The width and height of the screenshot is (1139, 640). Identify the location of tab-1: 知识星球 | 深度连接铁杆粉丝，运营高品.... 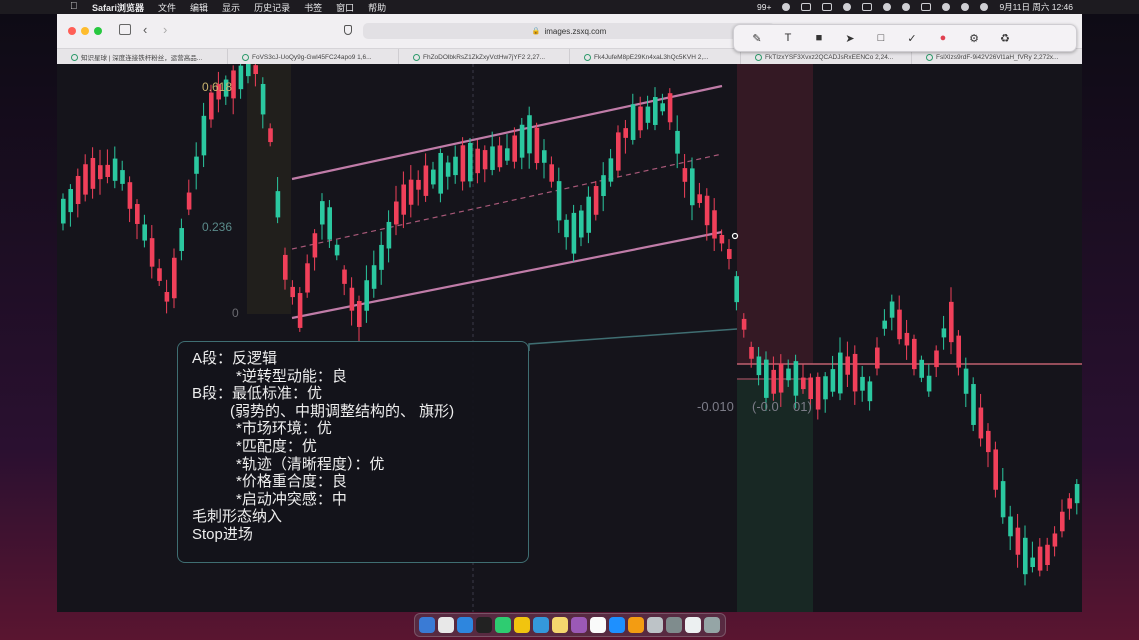
(142, 57).